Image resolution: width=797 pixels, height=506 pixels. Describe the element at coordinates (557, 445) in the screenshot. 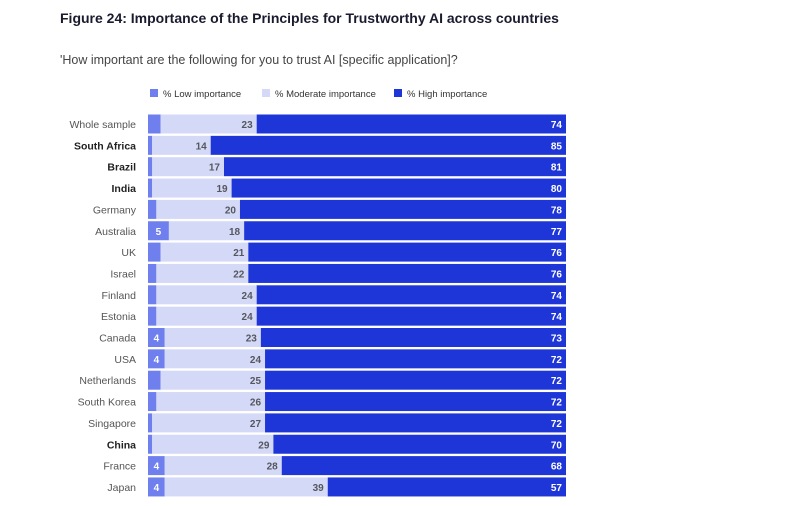

I see `data-label-high: 70` at that location.